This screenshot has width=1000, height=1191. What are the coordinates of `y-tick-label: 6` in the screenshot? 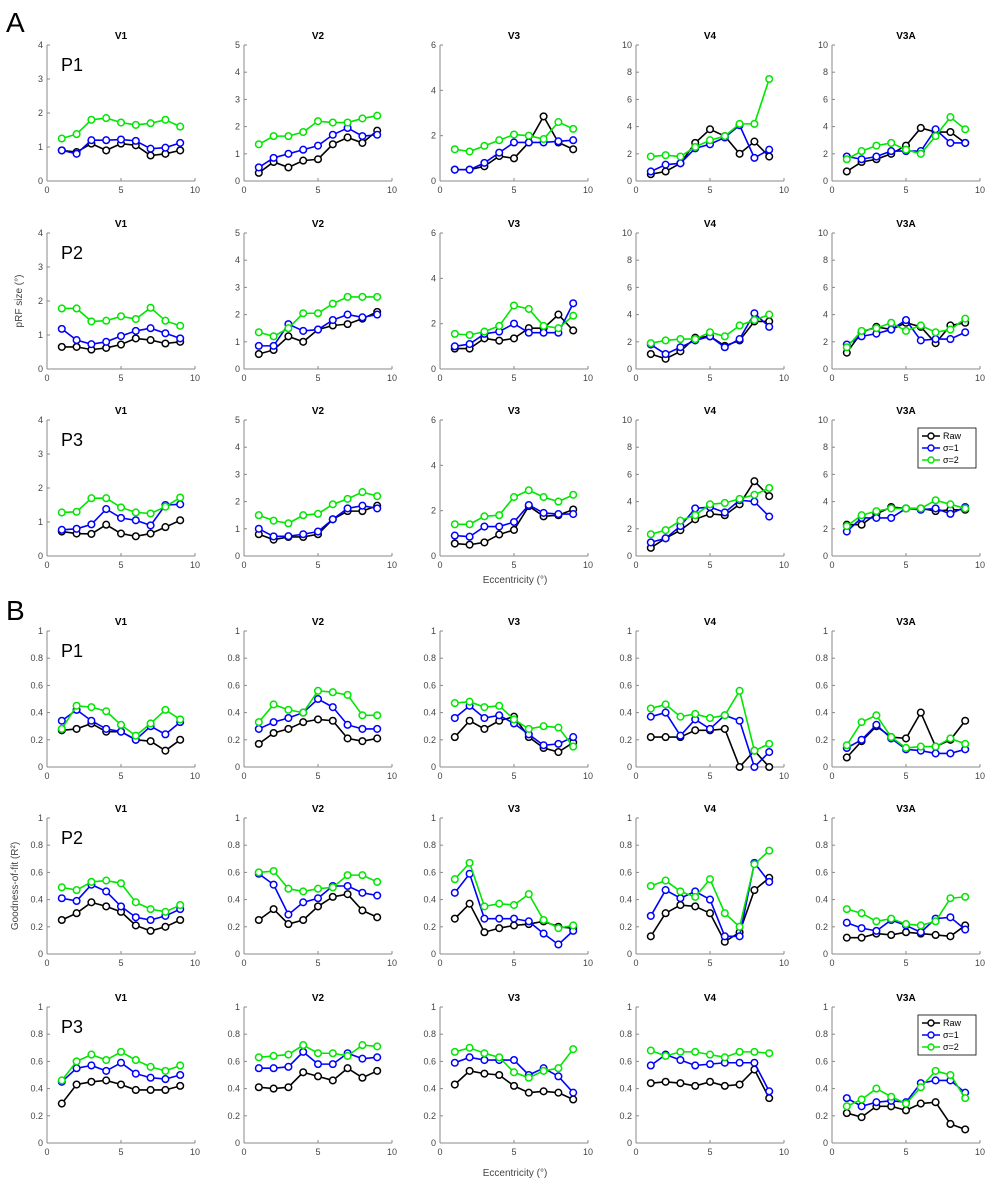 It's located at (433, 45).